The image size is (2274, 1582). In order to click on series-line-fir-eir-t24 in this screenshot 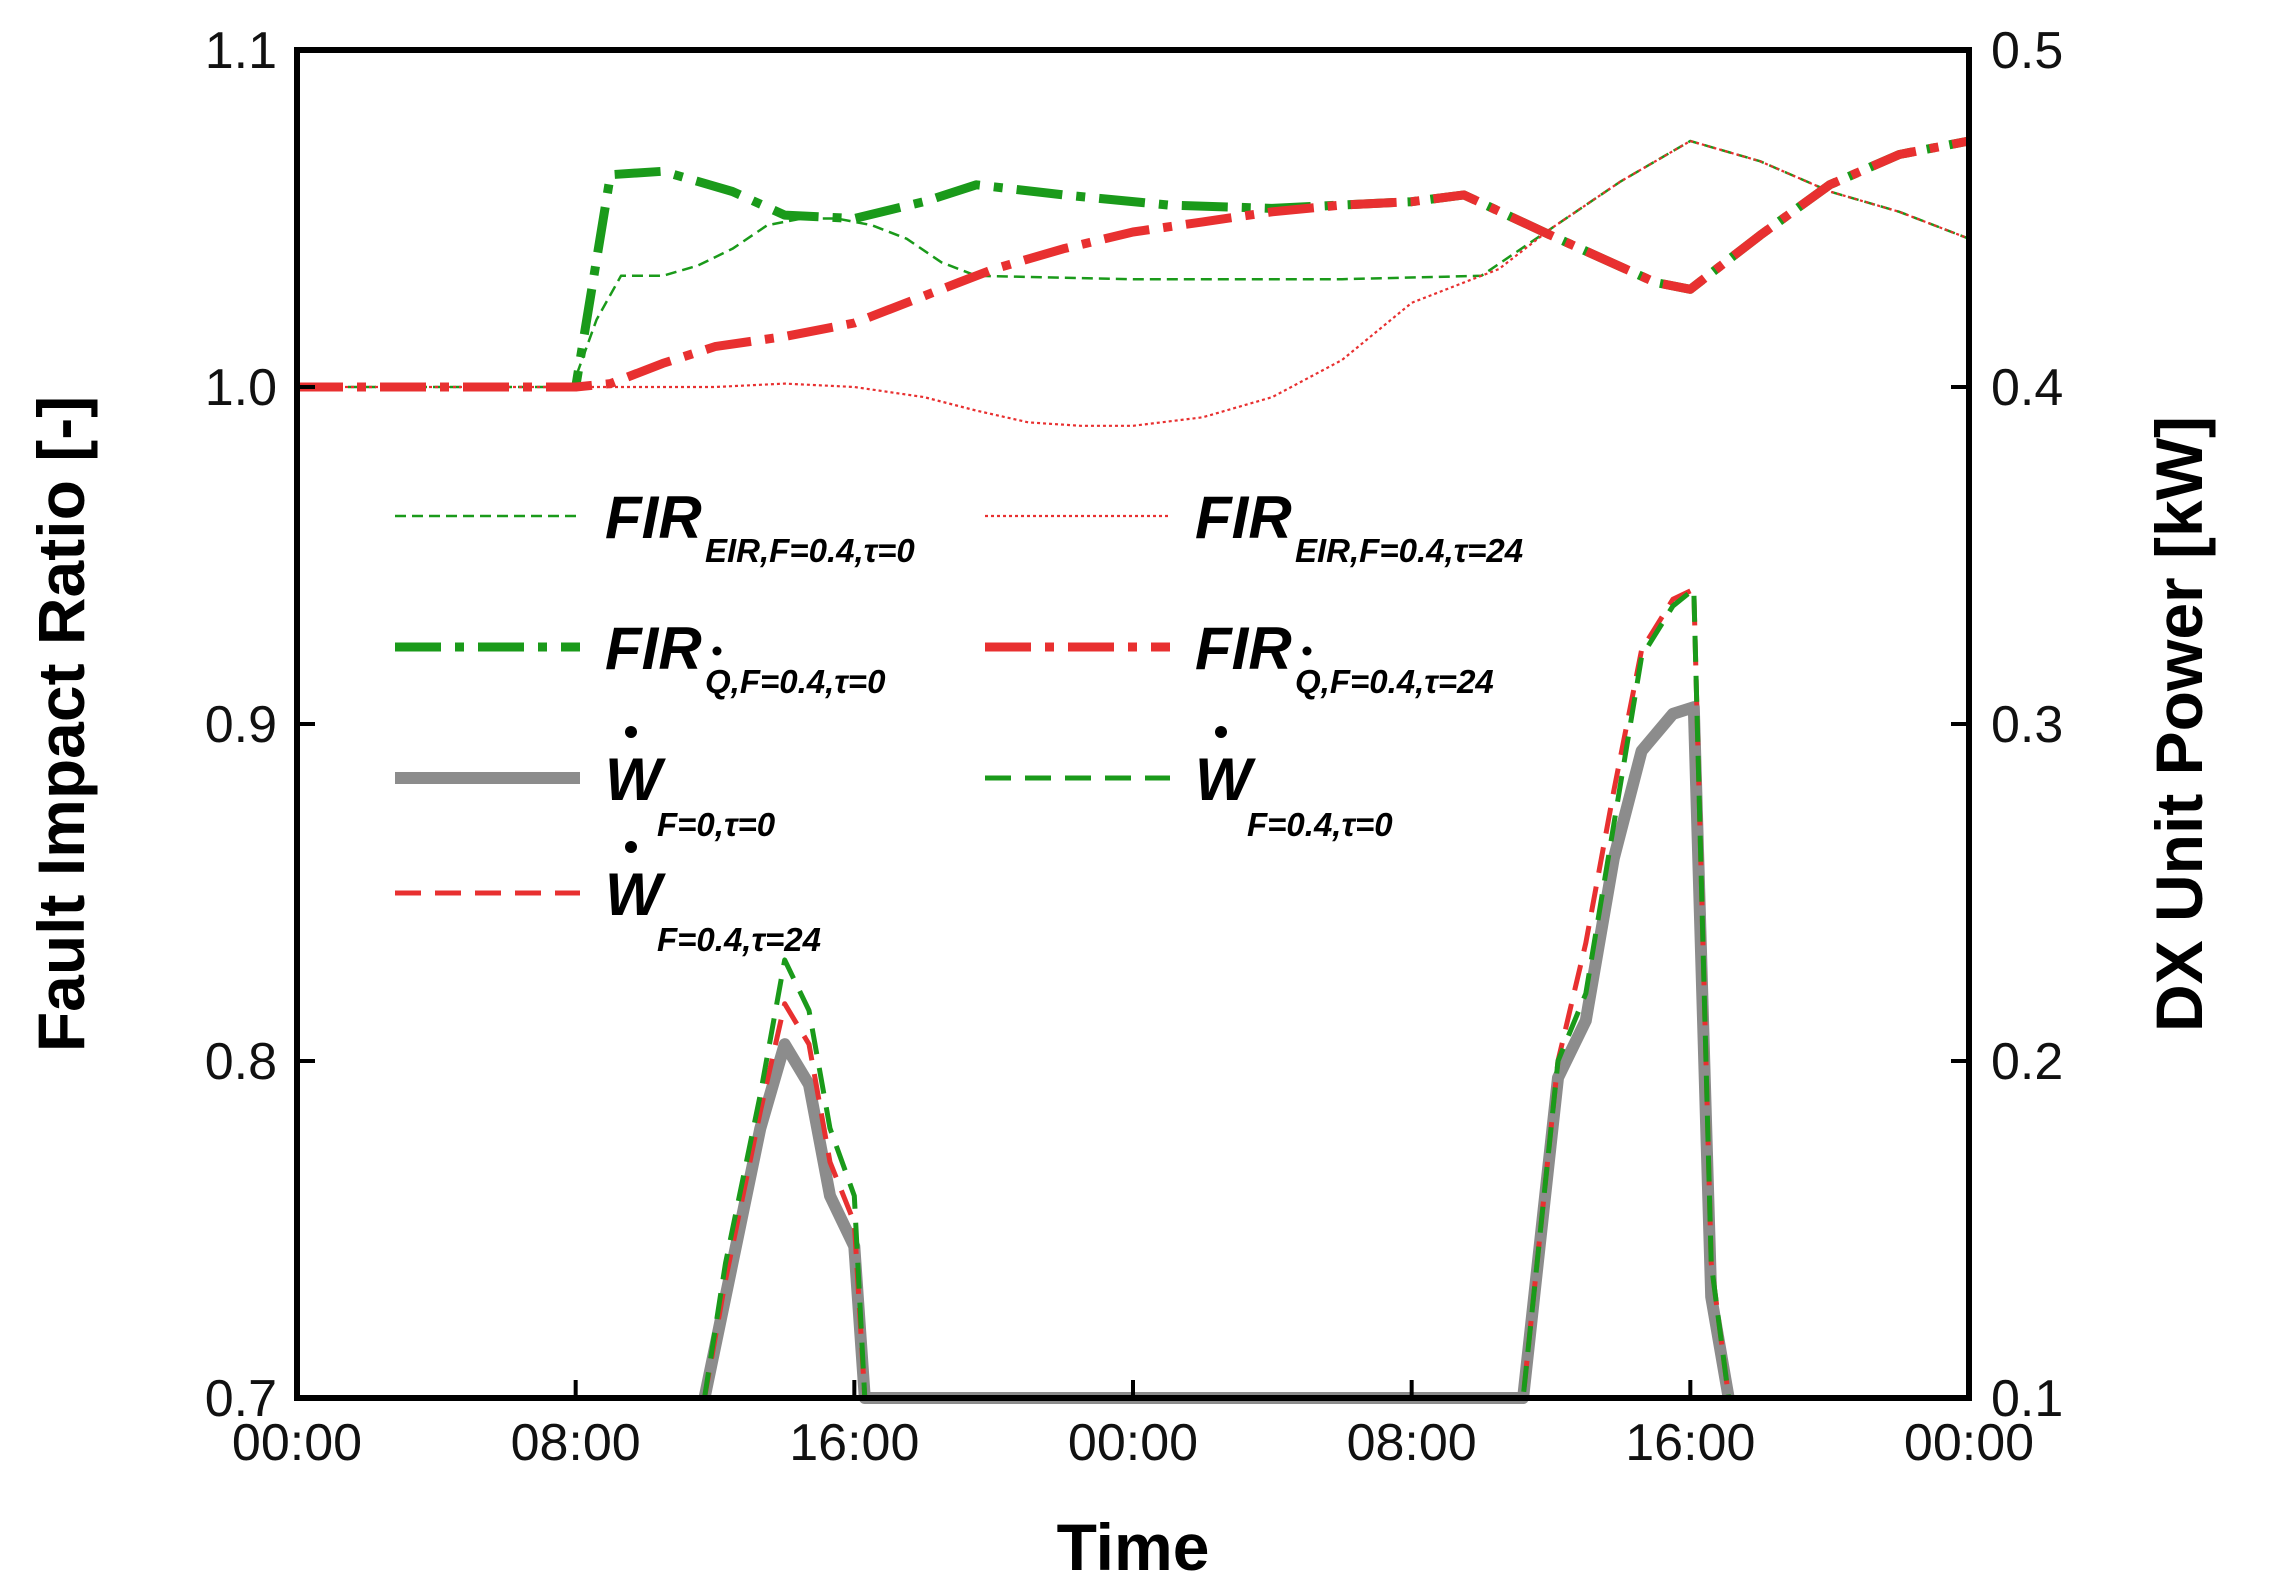, I will do `click(1133, 283)`.